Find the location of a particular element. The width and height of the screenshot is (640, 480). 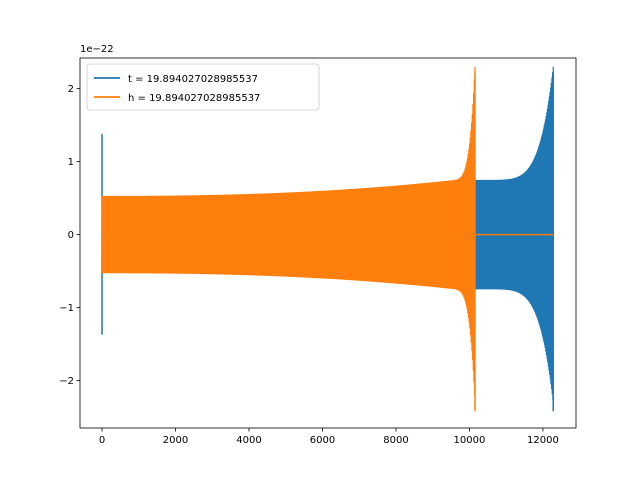

x-tick-label: 10000 is located at coordinates (470, 440).